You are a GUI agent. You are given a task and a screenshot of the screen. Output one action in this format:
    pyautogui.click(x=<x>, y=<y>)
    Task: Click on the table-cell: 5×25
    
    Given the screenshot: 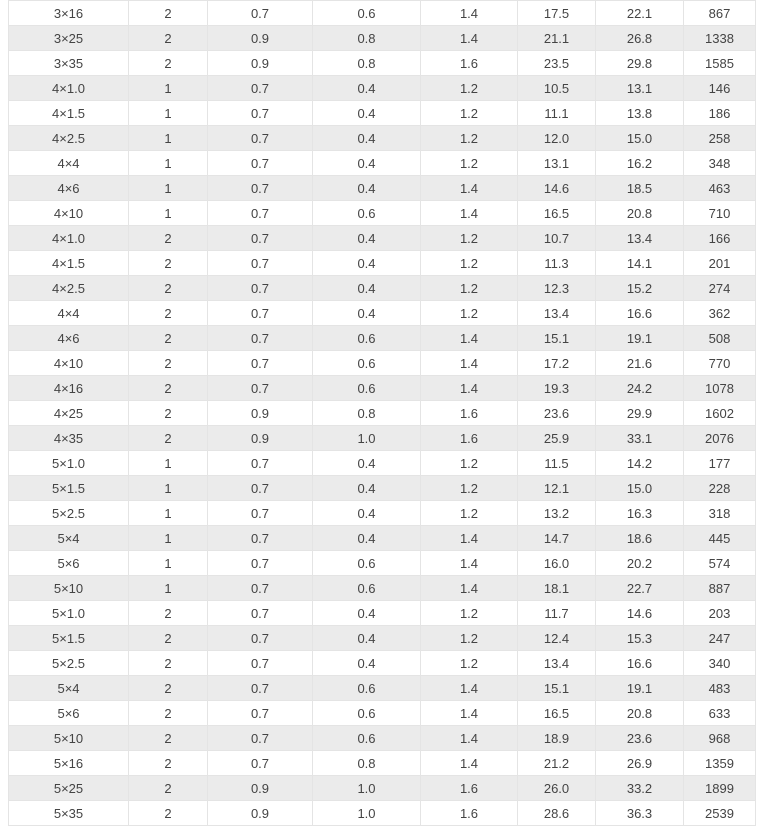 What is the action you would take?
    pyautogui.click(x=68, y=788)
    